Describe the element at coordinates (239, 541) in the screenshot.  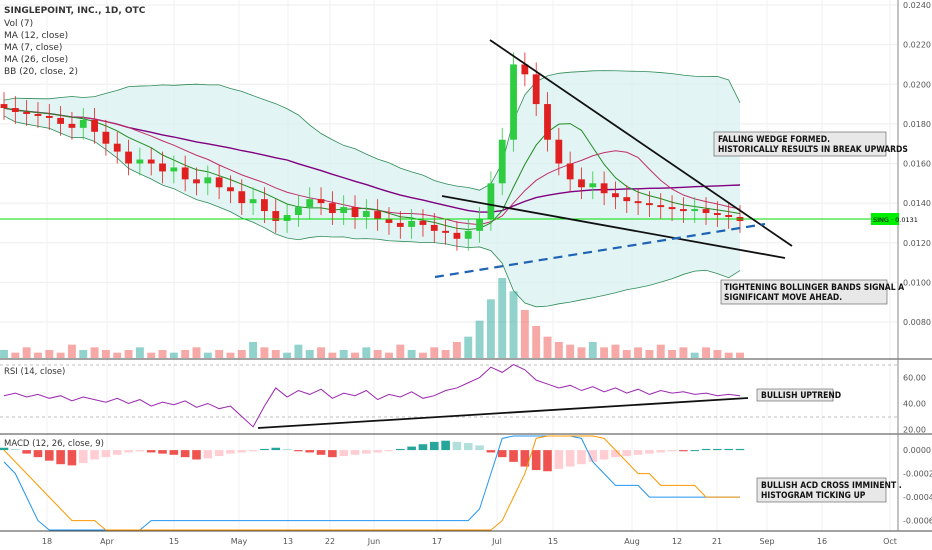
I see `time-tick-label: May` at that location.